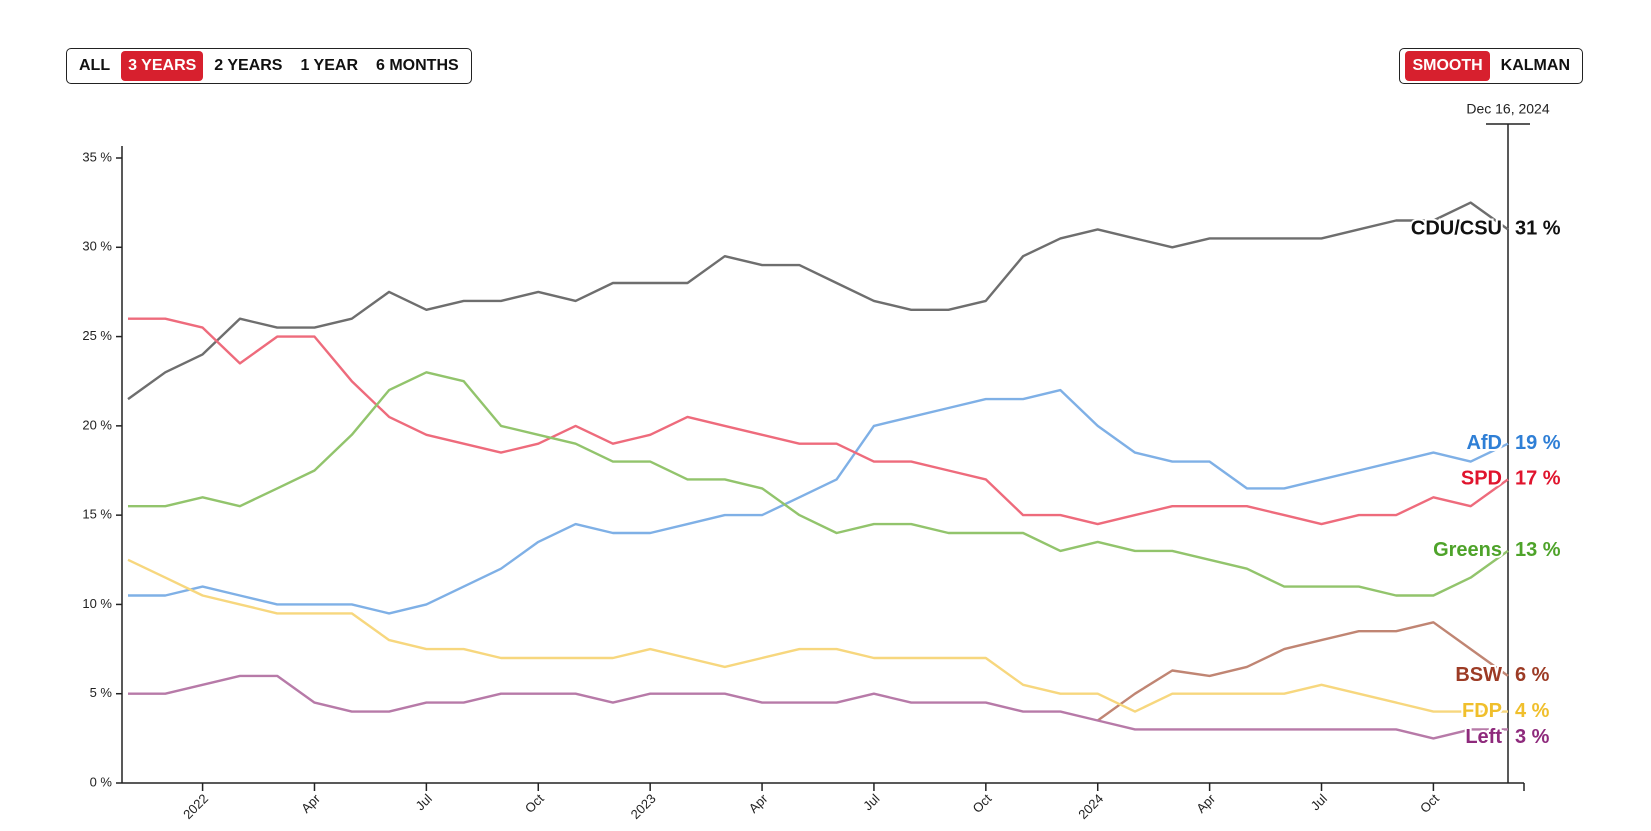 This screenshot has width=1651, height=831. Describe the element at coordinates (329, 65) in the screenshot. I see `toggle-button: 1 YEAR` at that location.